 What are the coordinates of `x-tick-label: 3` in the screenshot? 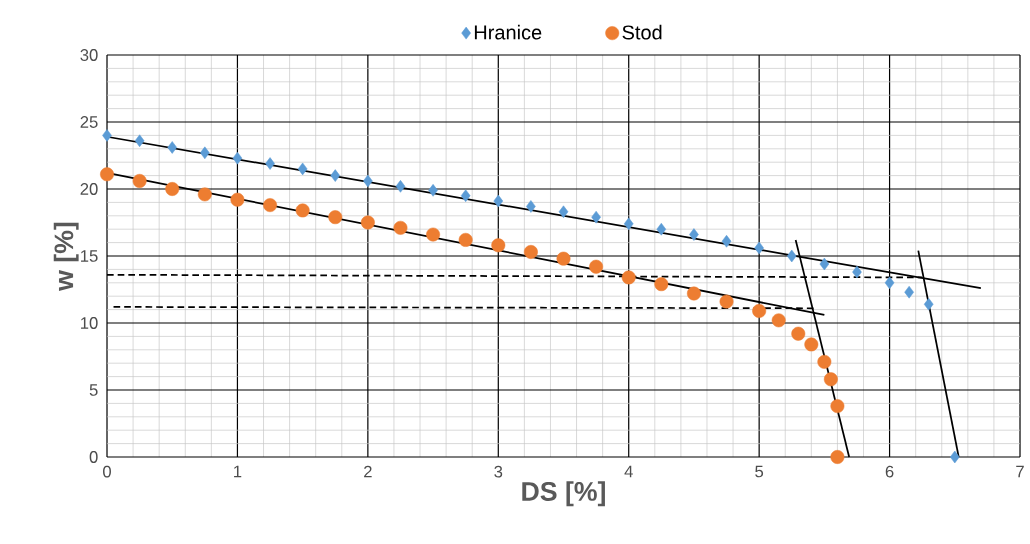 It's located at (498, 471).